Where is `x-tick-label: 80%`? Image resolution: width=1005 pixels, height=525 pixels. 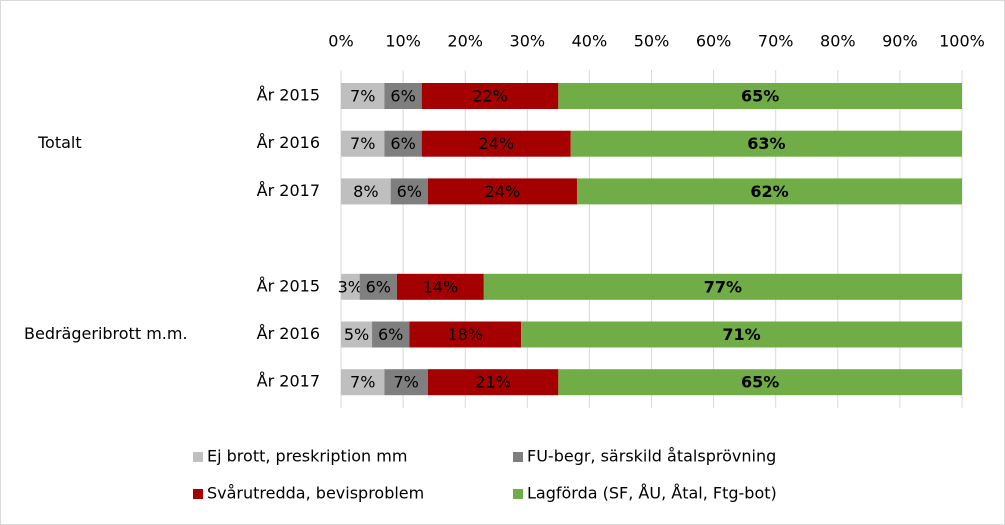 x-tick-label: 80% is located at coordinates (838, 41).